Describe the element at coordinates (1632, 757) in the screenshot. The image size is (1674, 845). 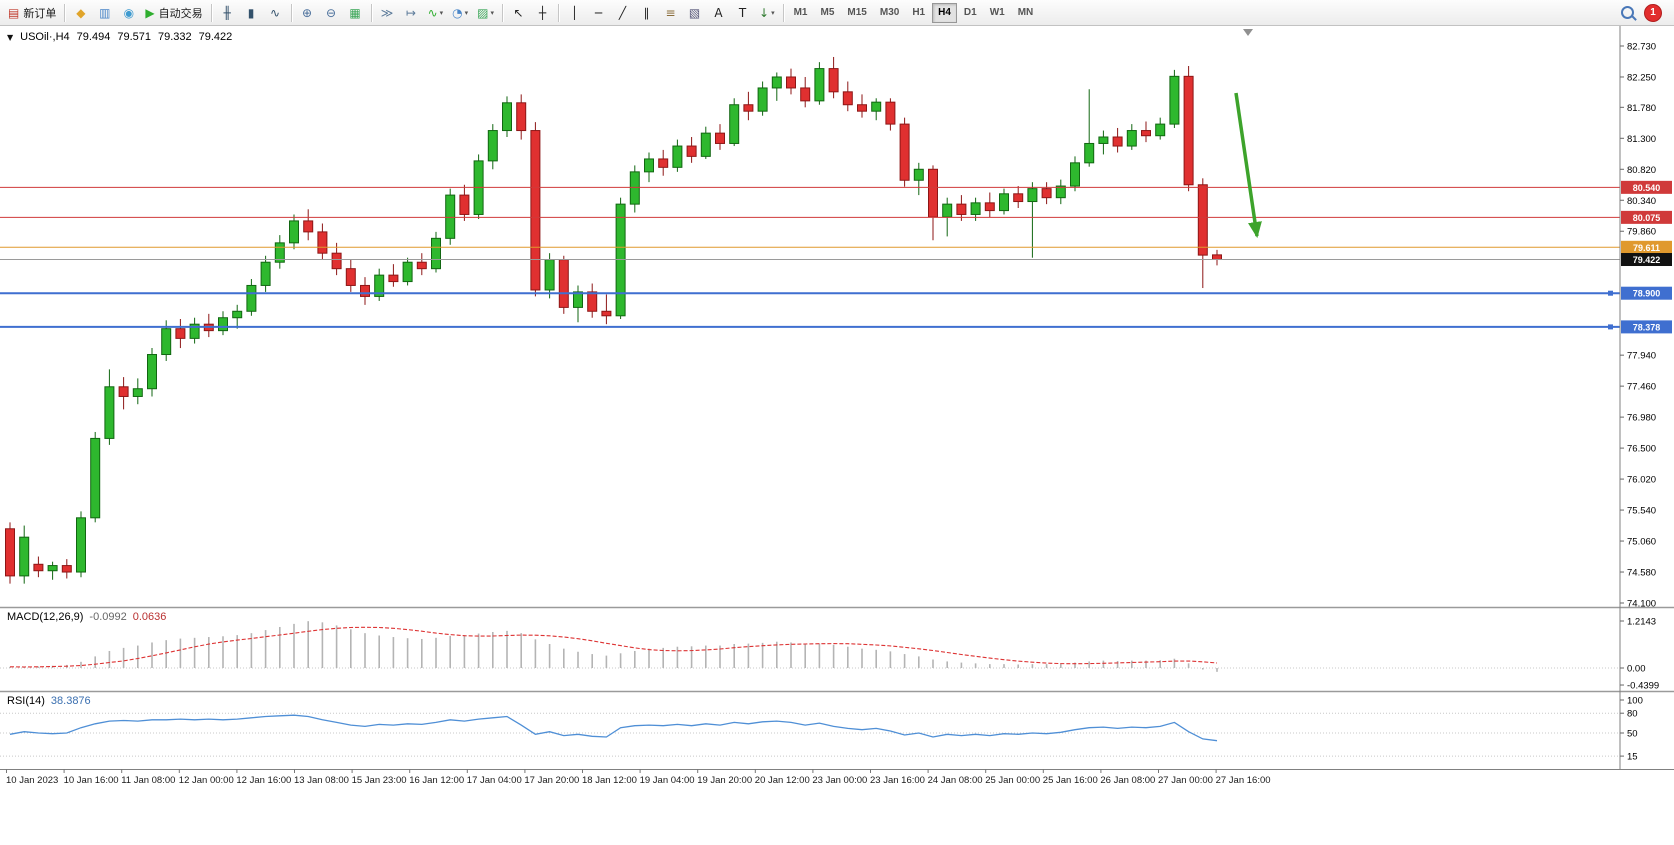
I see `svg-text: 15` at that location.